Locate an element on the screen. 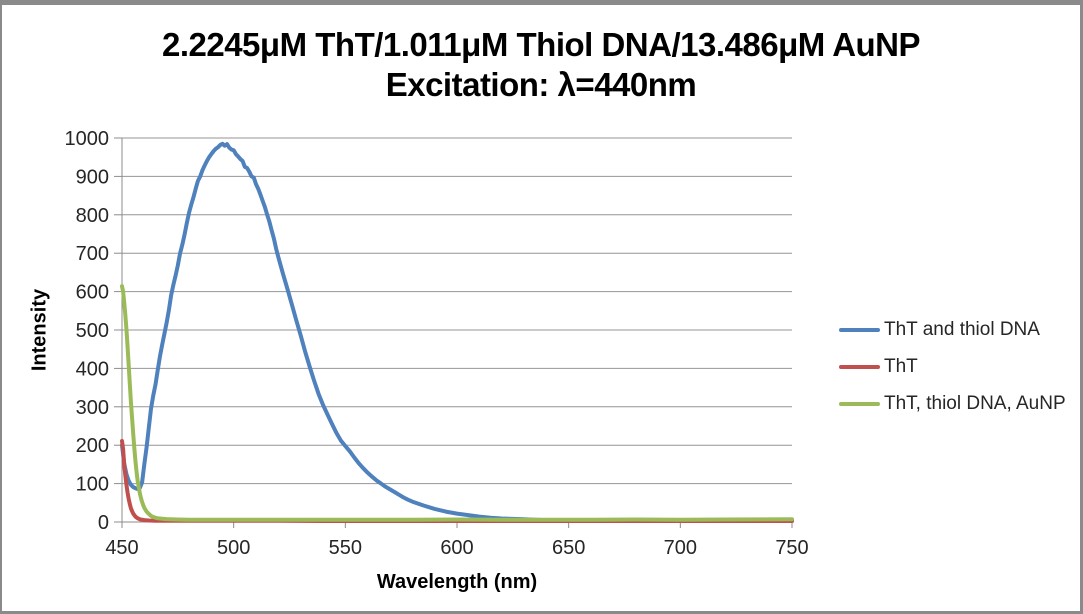 This screenshot has width=1083, height=614. y-tick-label: 500 is located at coordinates (92, 331).